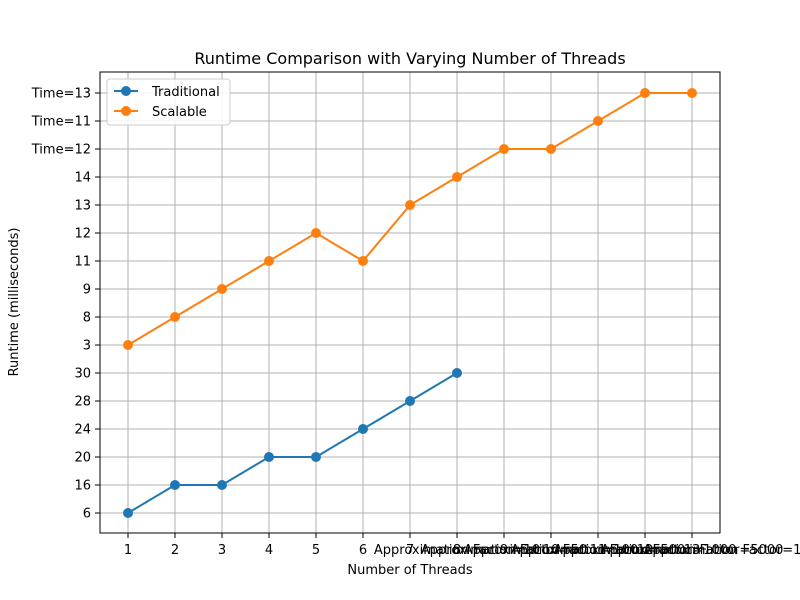 This screenshot has width=800, height=600. I want to click on x-tick-label: 8, so click(457, 550).